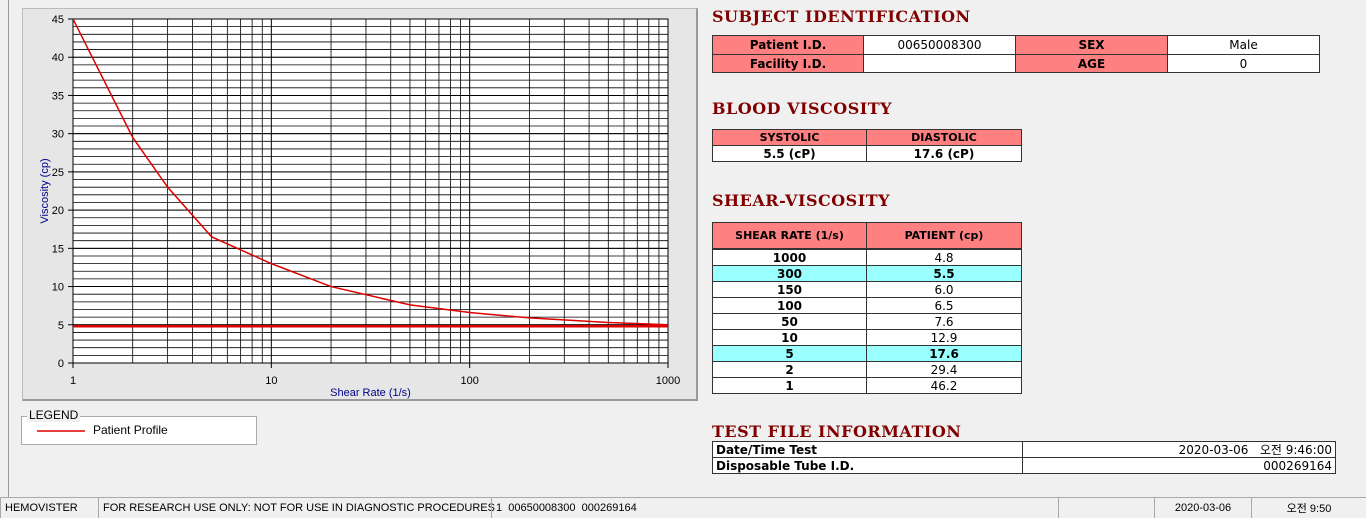 This screenshot has height=518, width=1366. I want to click on value-cell: 150, so click(789, 289).